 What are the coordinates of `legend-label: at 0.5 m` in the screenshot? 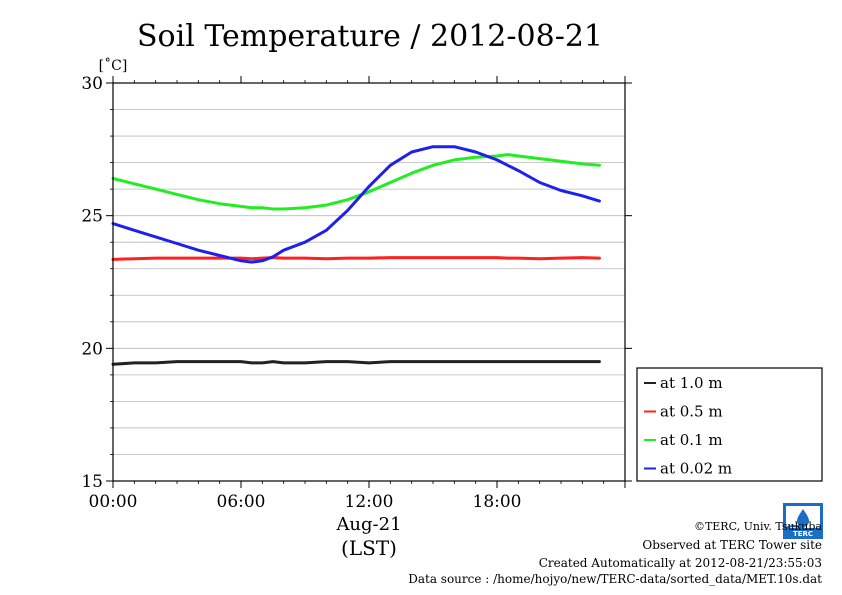 It's located at (691, 412).